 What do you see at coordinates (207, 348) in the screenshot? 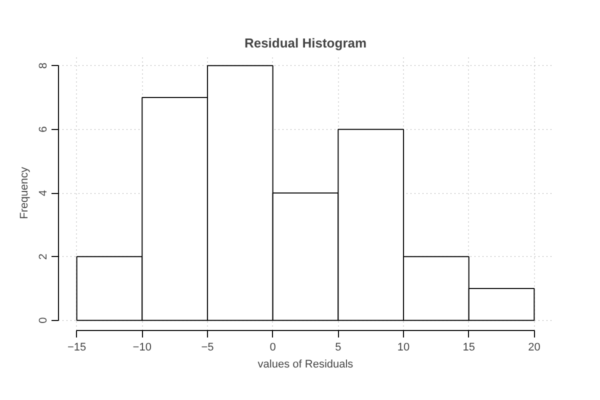
I see `x-tick-label: −5` at bounding box center [207, 348].